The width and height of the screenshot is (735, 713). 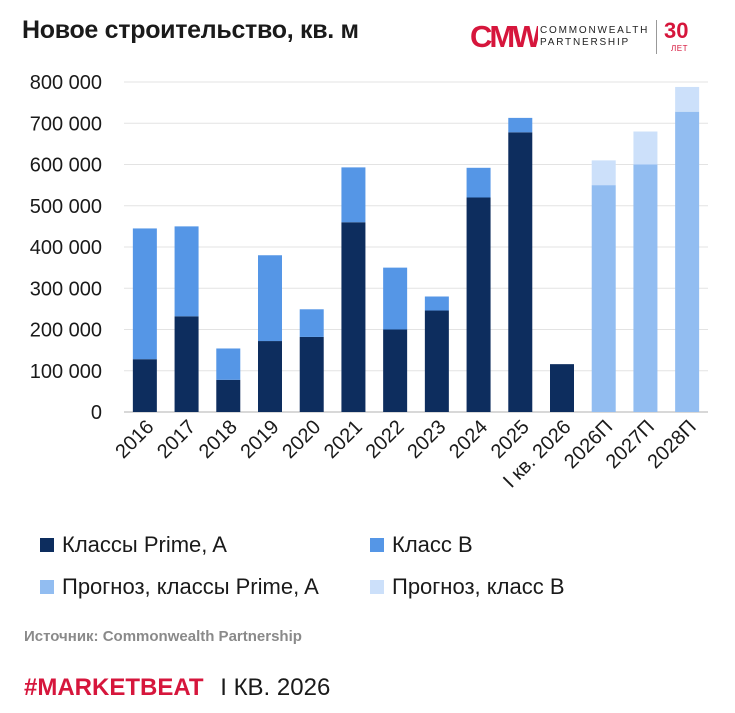 I want to click on svg-text: CMWP, so click(x=504, y=36).